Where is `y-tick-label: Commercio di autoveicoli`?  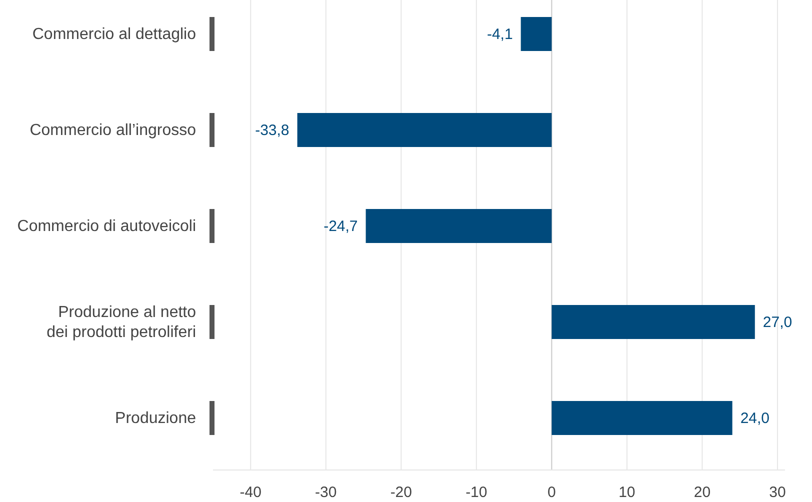 y-tick-label: Commercio di autoveicoli is located at coordinates (106, 226).